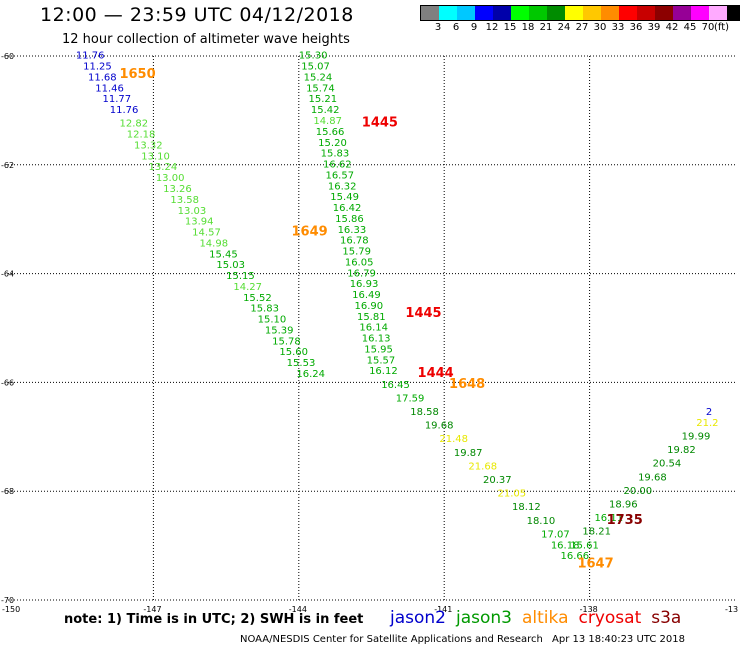  Describe the element at coordinates (141, 135) in the screenshot. I see `data-point-label: 12.18` at that location.